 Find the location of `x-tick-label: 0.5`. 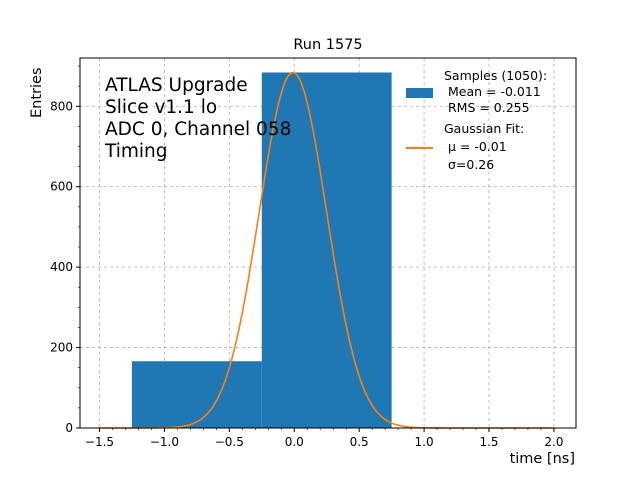

x-tick-label: 0.5 is located at coordinates (359, 442).